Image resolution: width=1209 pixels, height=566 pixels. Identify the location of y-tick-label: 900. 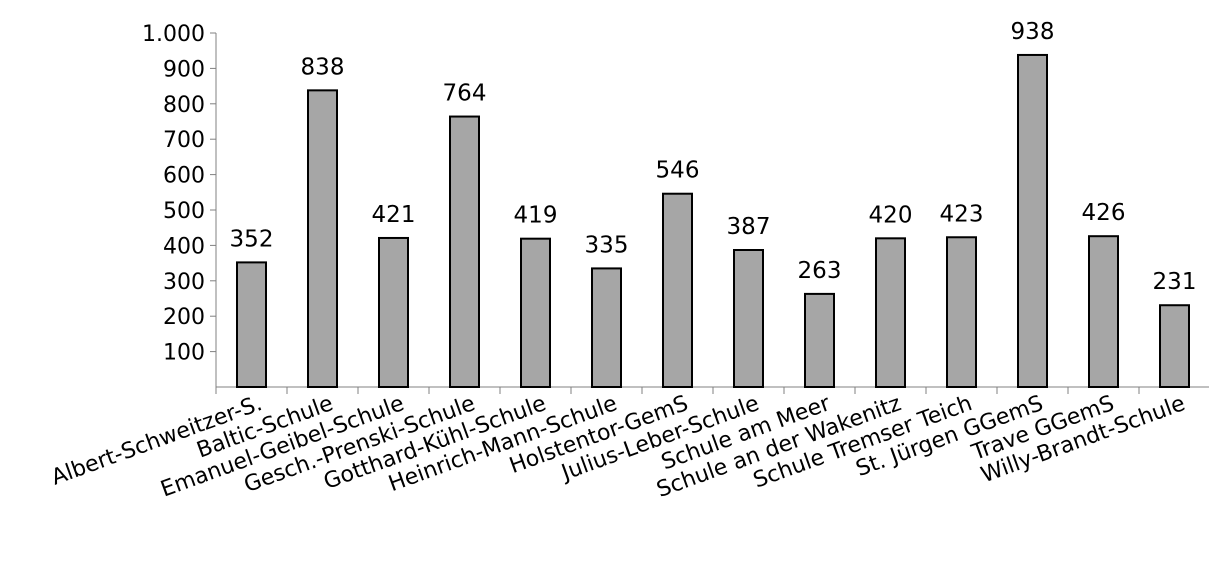
(184, 69).